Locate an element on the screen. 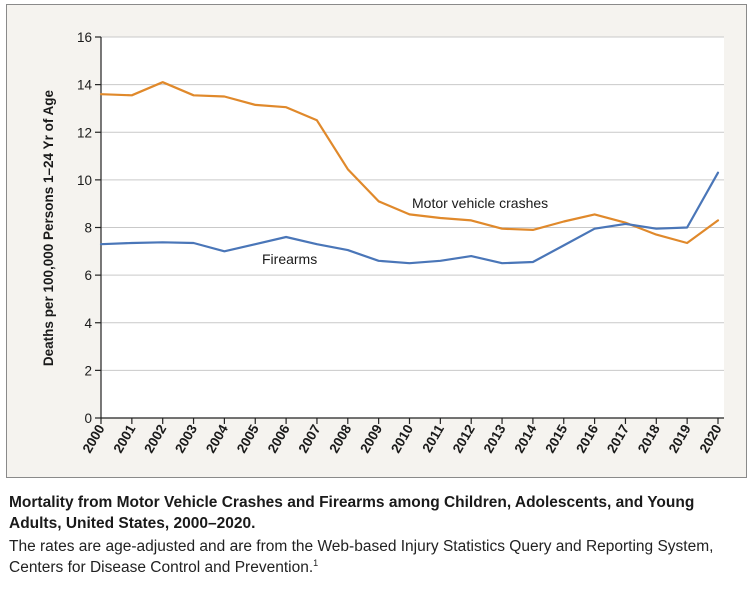 This screenshot has width=753, height=591. x-tick-label: 2013 is located at coordinates (495, 439).